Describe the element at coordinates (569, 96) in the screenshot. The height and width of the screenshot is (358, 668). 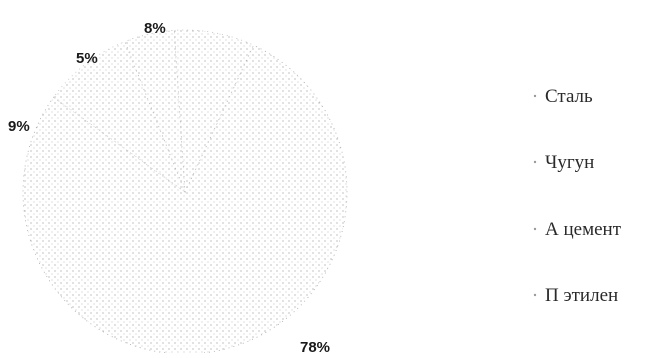
I see `legend-item-steel: Сталь` at that location.